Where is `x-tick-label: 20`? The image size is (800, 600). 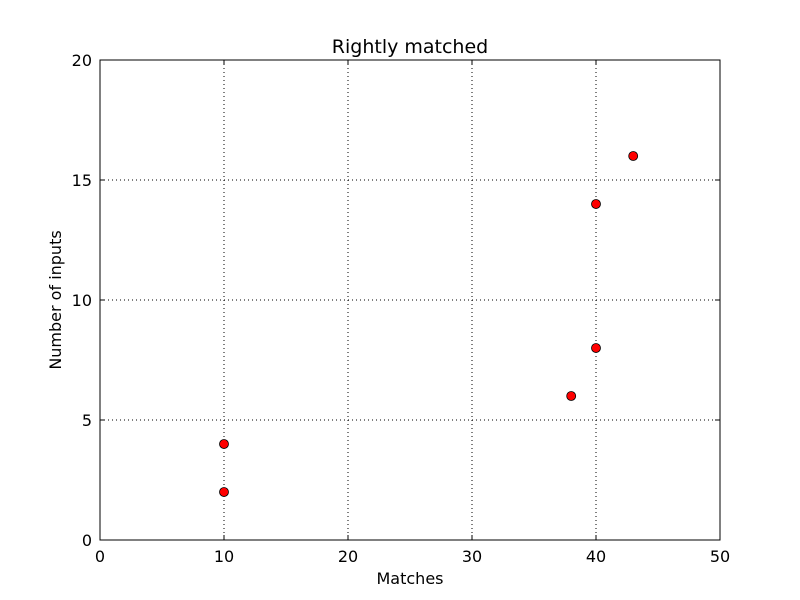 x-tick-label: 20 is located at coordinates (348, 556).